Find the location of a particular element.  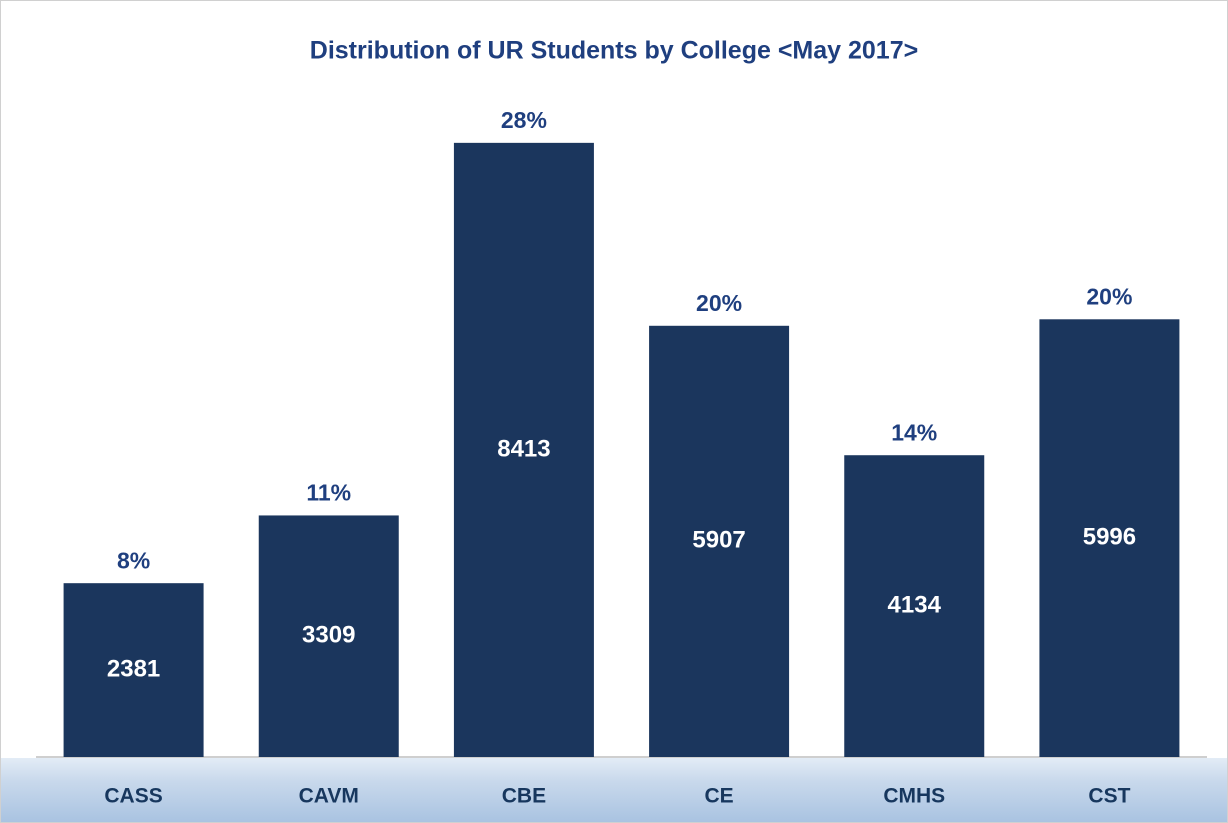

value-label: 5907 is located at coordinates (718, 540).